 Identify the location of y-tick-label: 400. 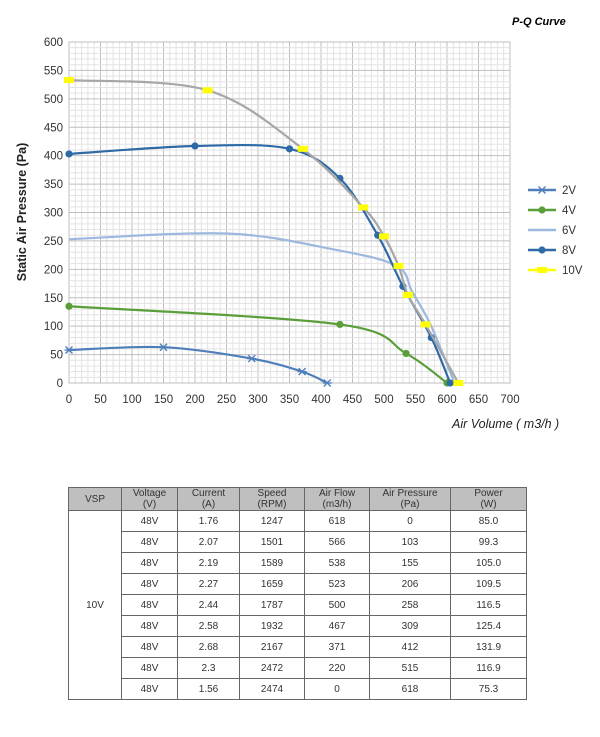
(53, 157).